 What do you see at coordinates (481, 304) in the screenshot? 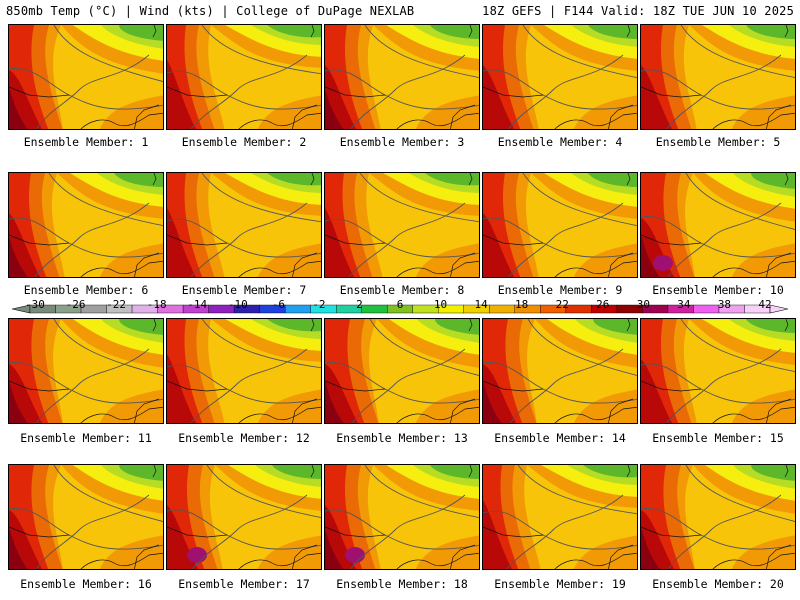
I see `colorbar-tick-label: 14` at bounding box center [481, 304].